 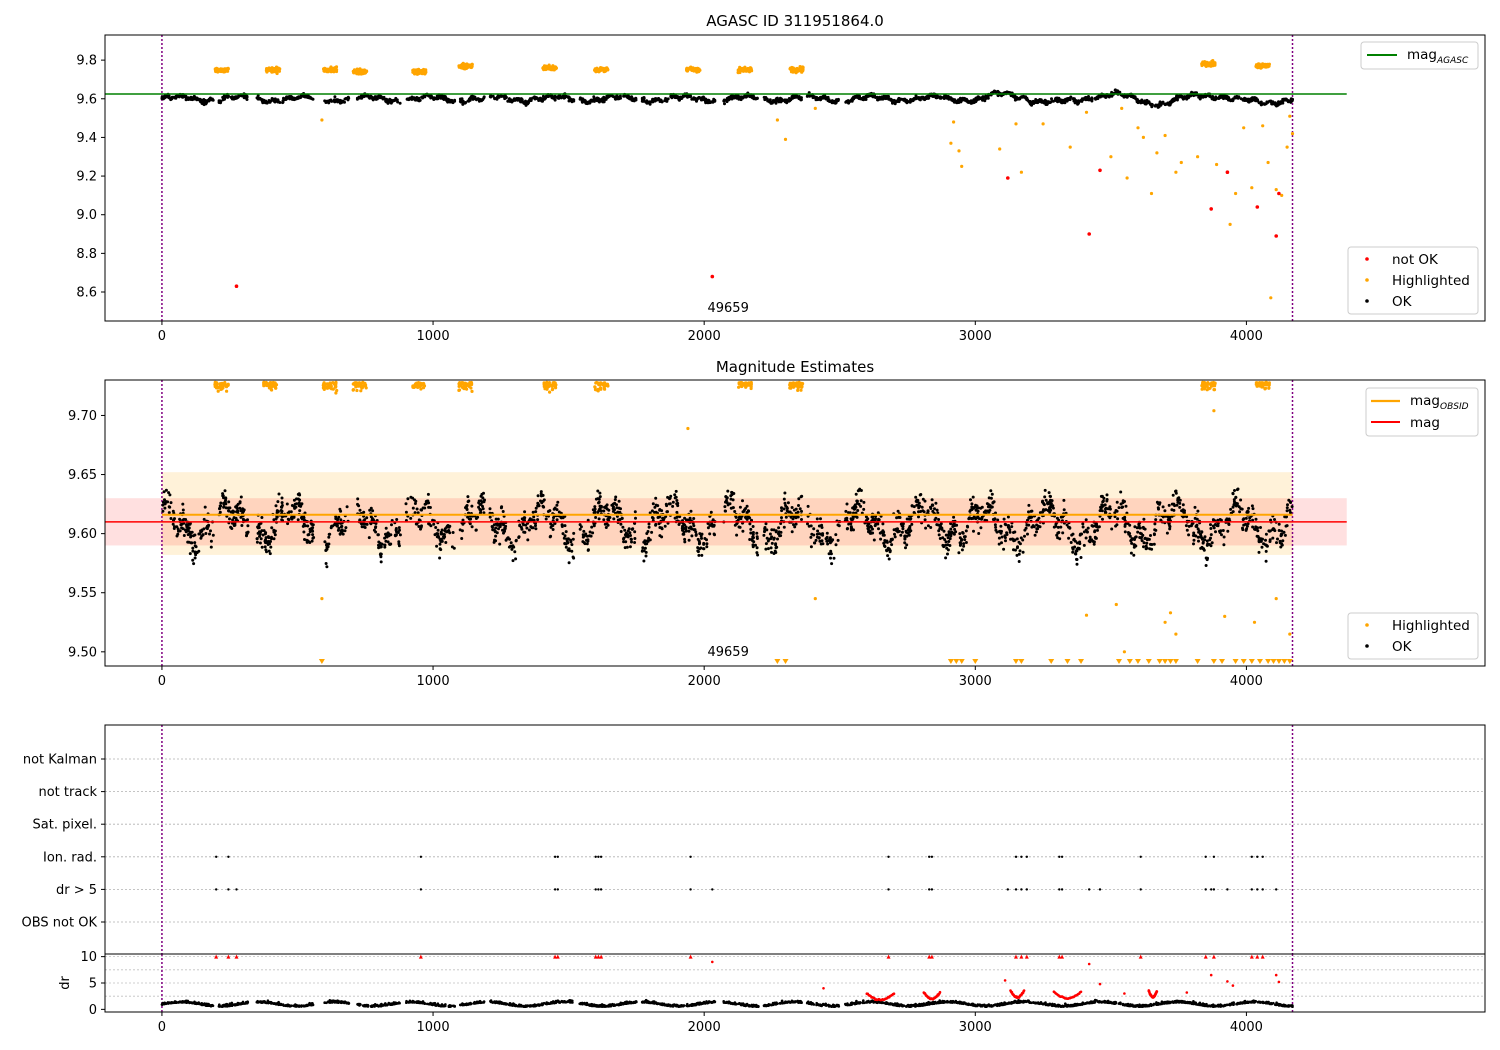 I want to click on not-ok-point, so click(x=1276, y=236).